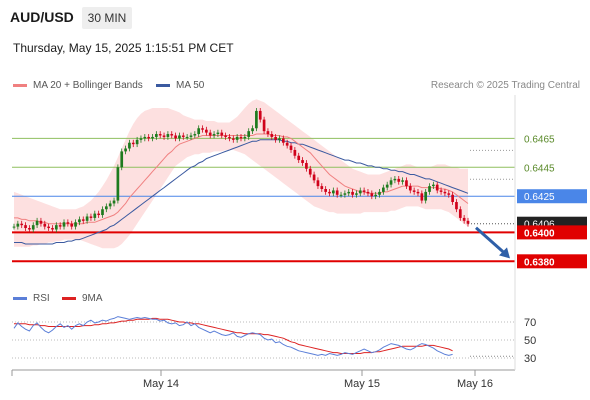 Image resolution: width=590 pixels, height=400 pixels. What do you see at coordinates (107, 18) in the screenshot?
I see `timeframe-badge: 30 MIN` at bounding box center [107, 18].